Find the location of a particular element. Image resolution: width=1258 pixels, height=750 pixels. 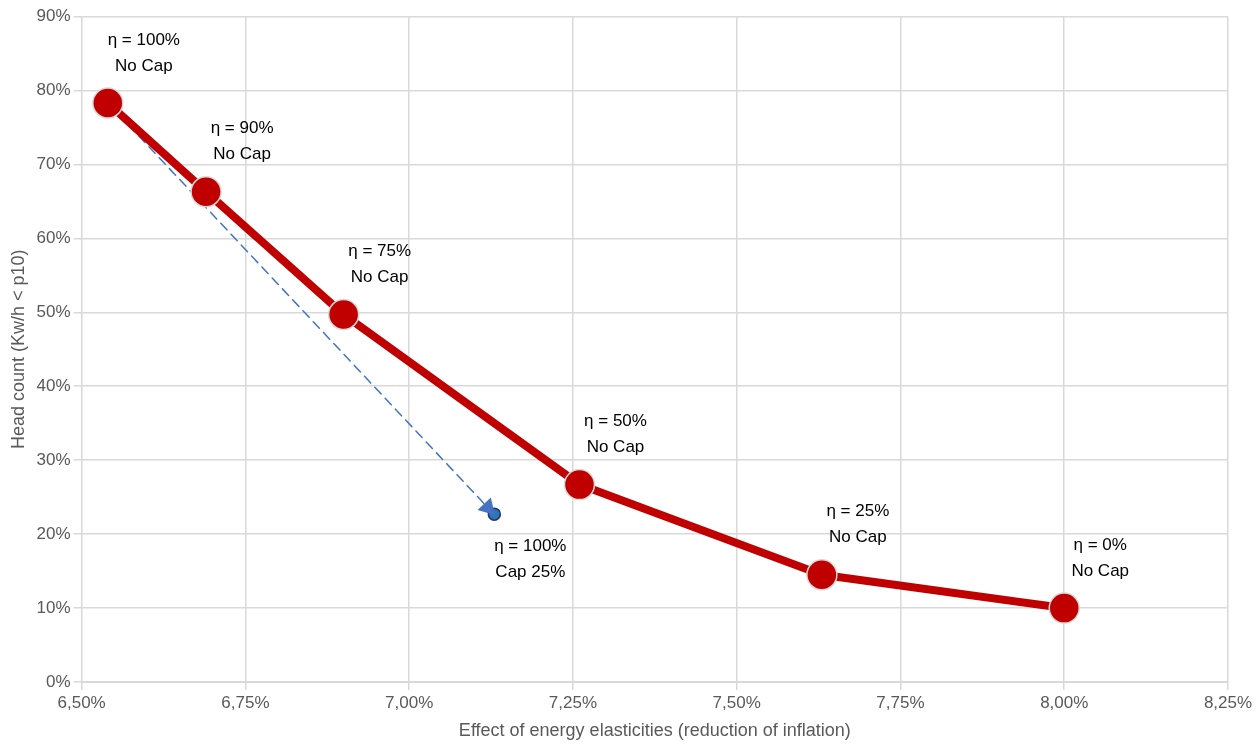

y-tick-label: 30% is located at coordinates (53, 459).